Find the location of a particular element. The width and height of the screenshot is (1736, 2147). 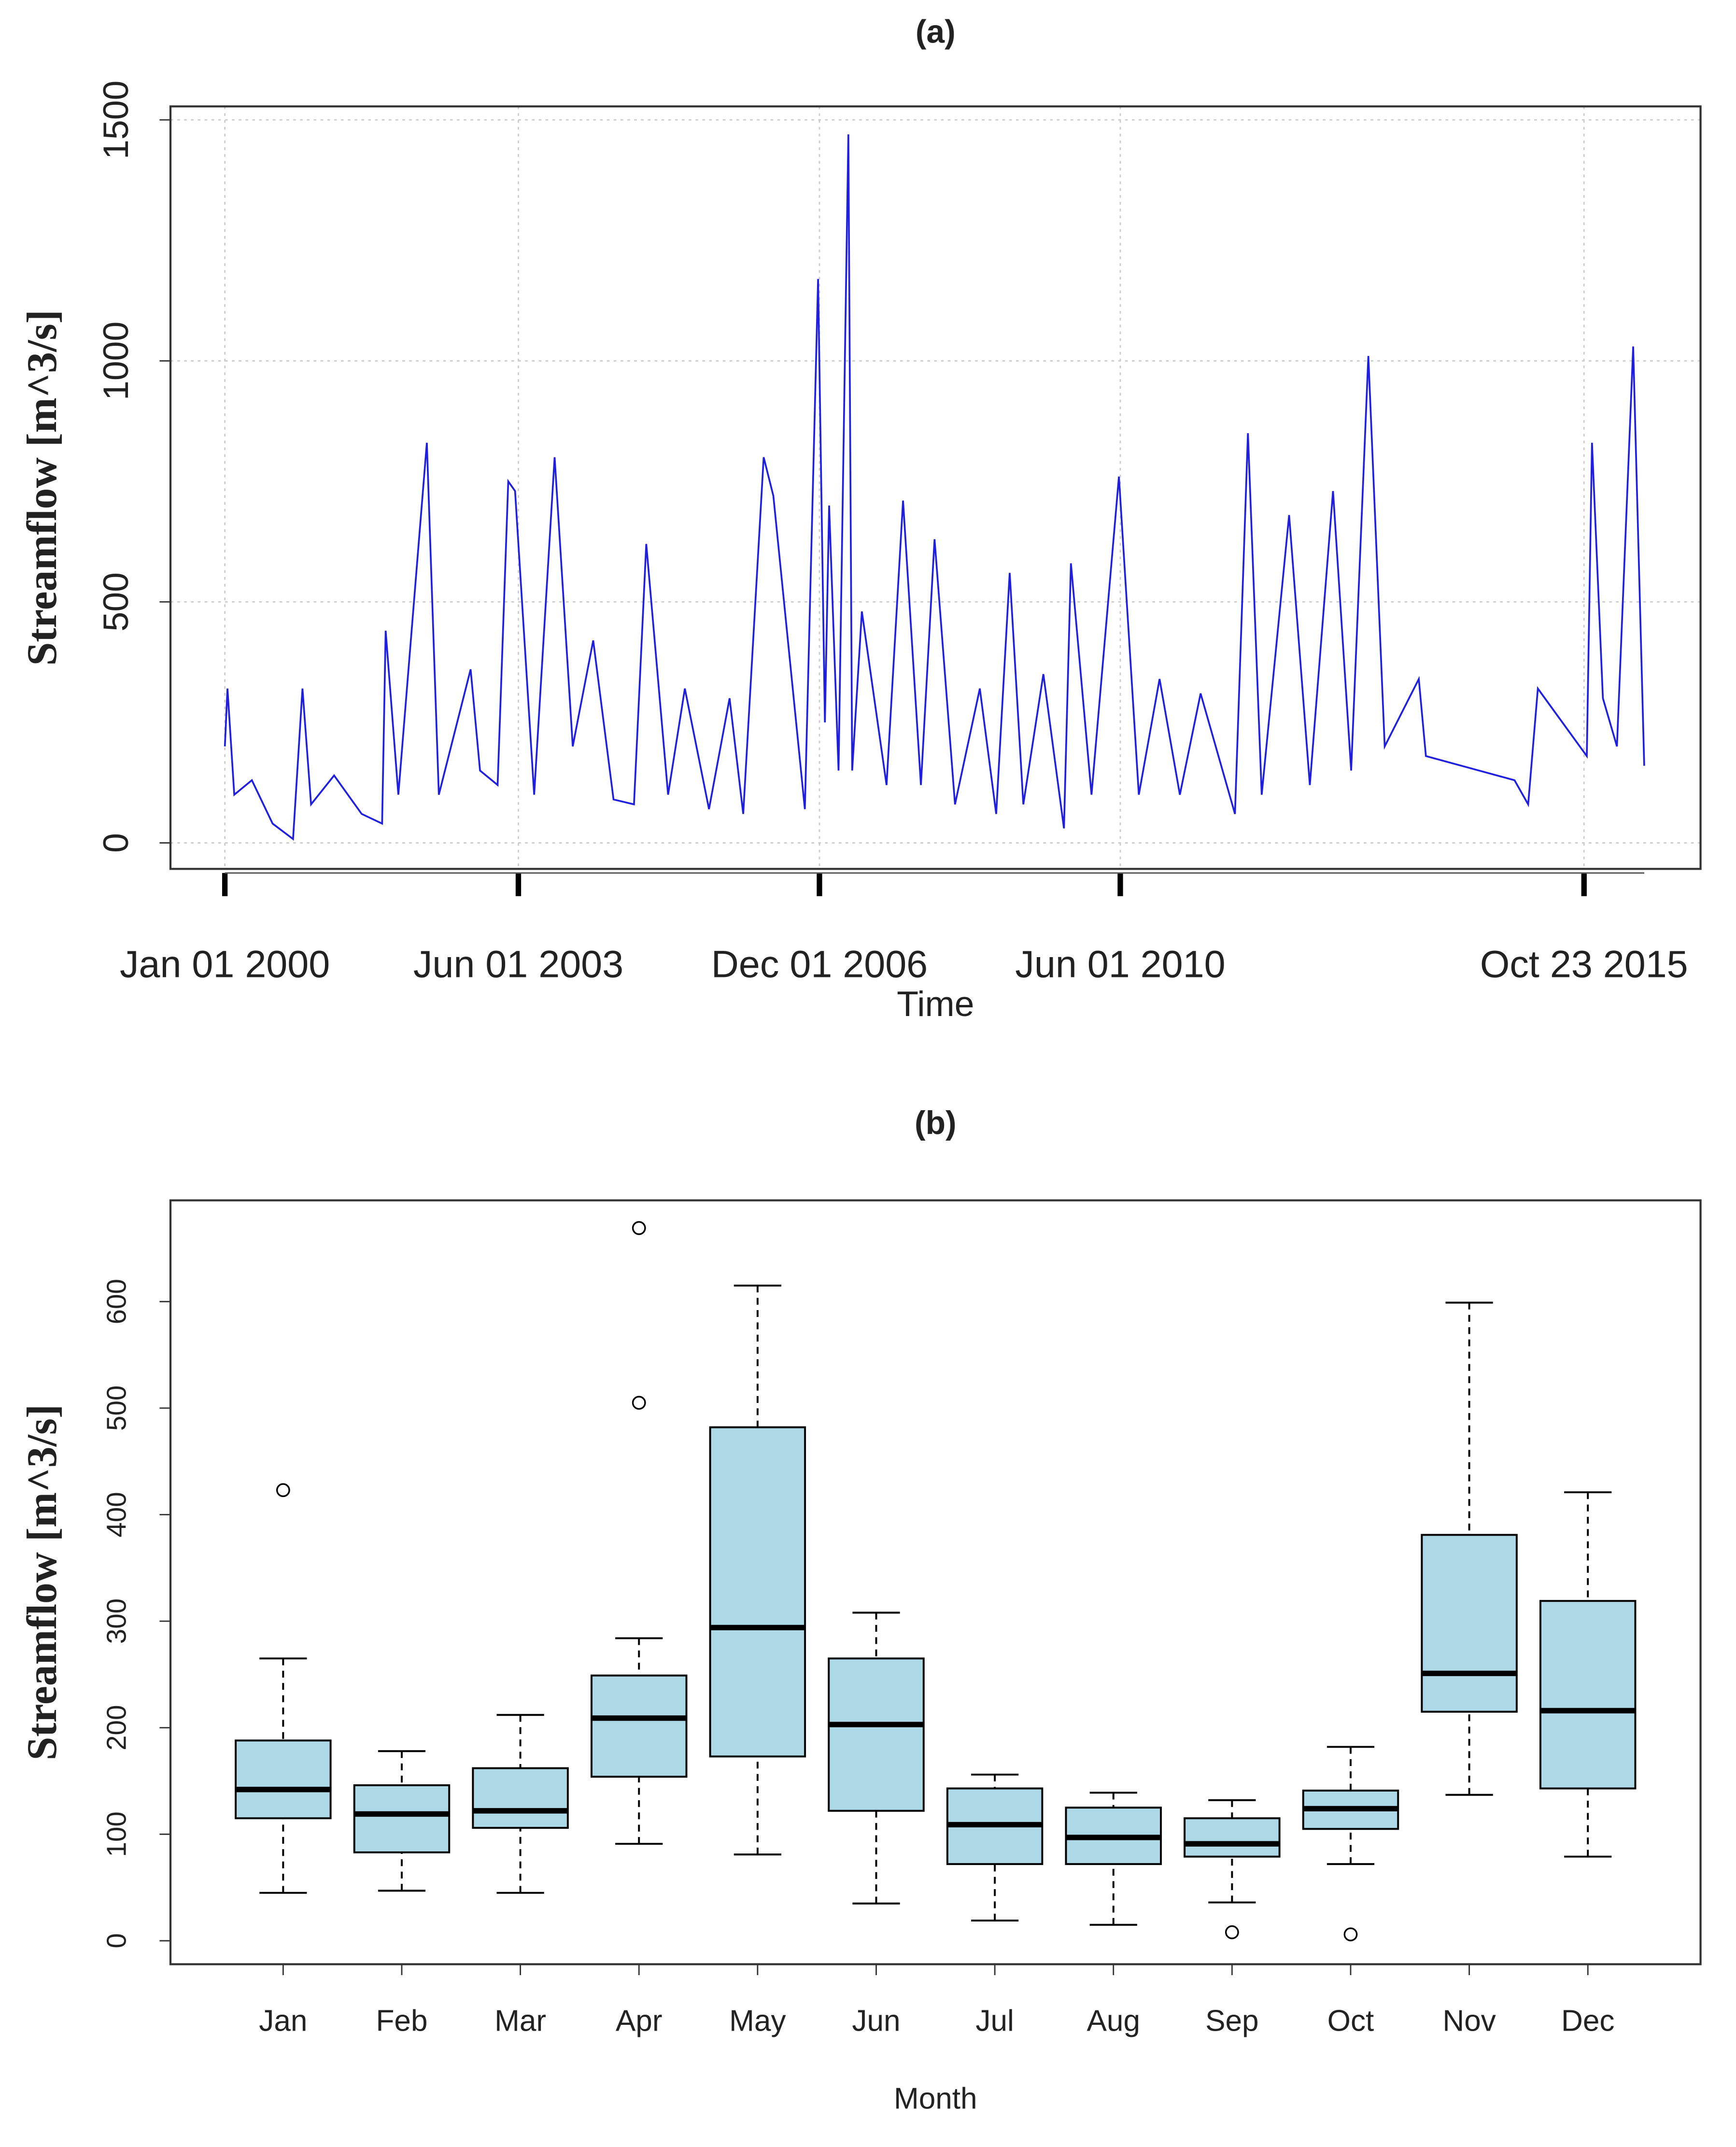

x-tick-label: Jun 01 2010 is located at coordinates (1120, 964).